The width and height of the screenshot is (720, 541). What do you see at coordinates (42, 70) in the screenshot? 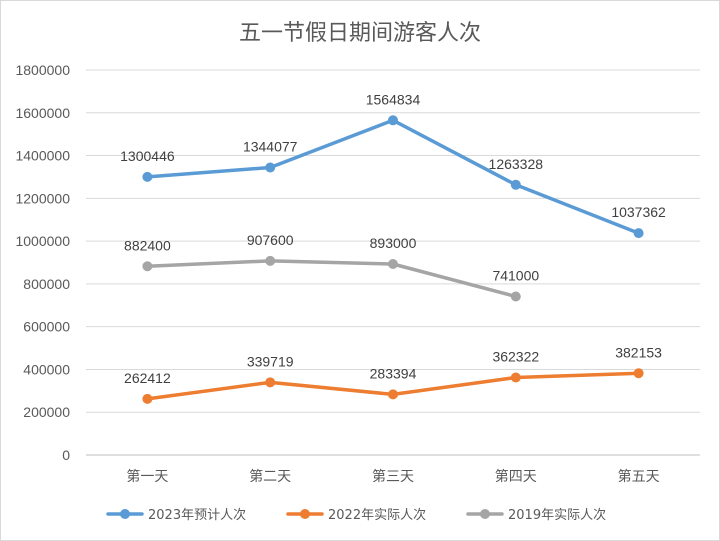
I see `y-tick-label: 1800000` at bounding box center [42, 70].